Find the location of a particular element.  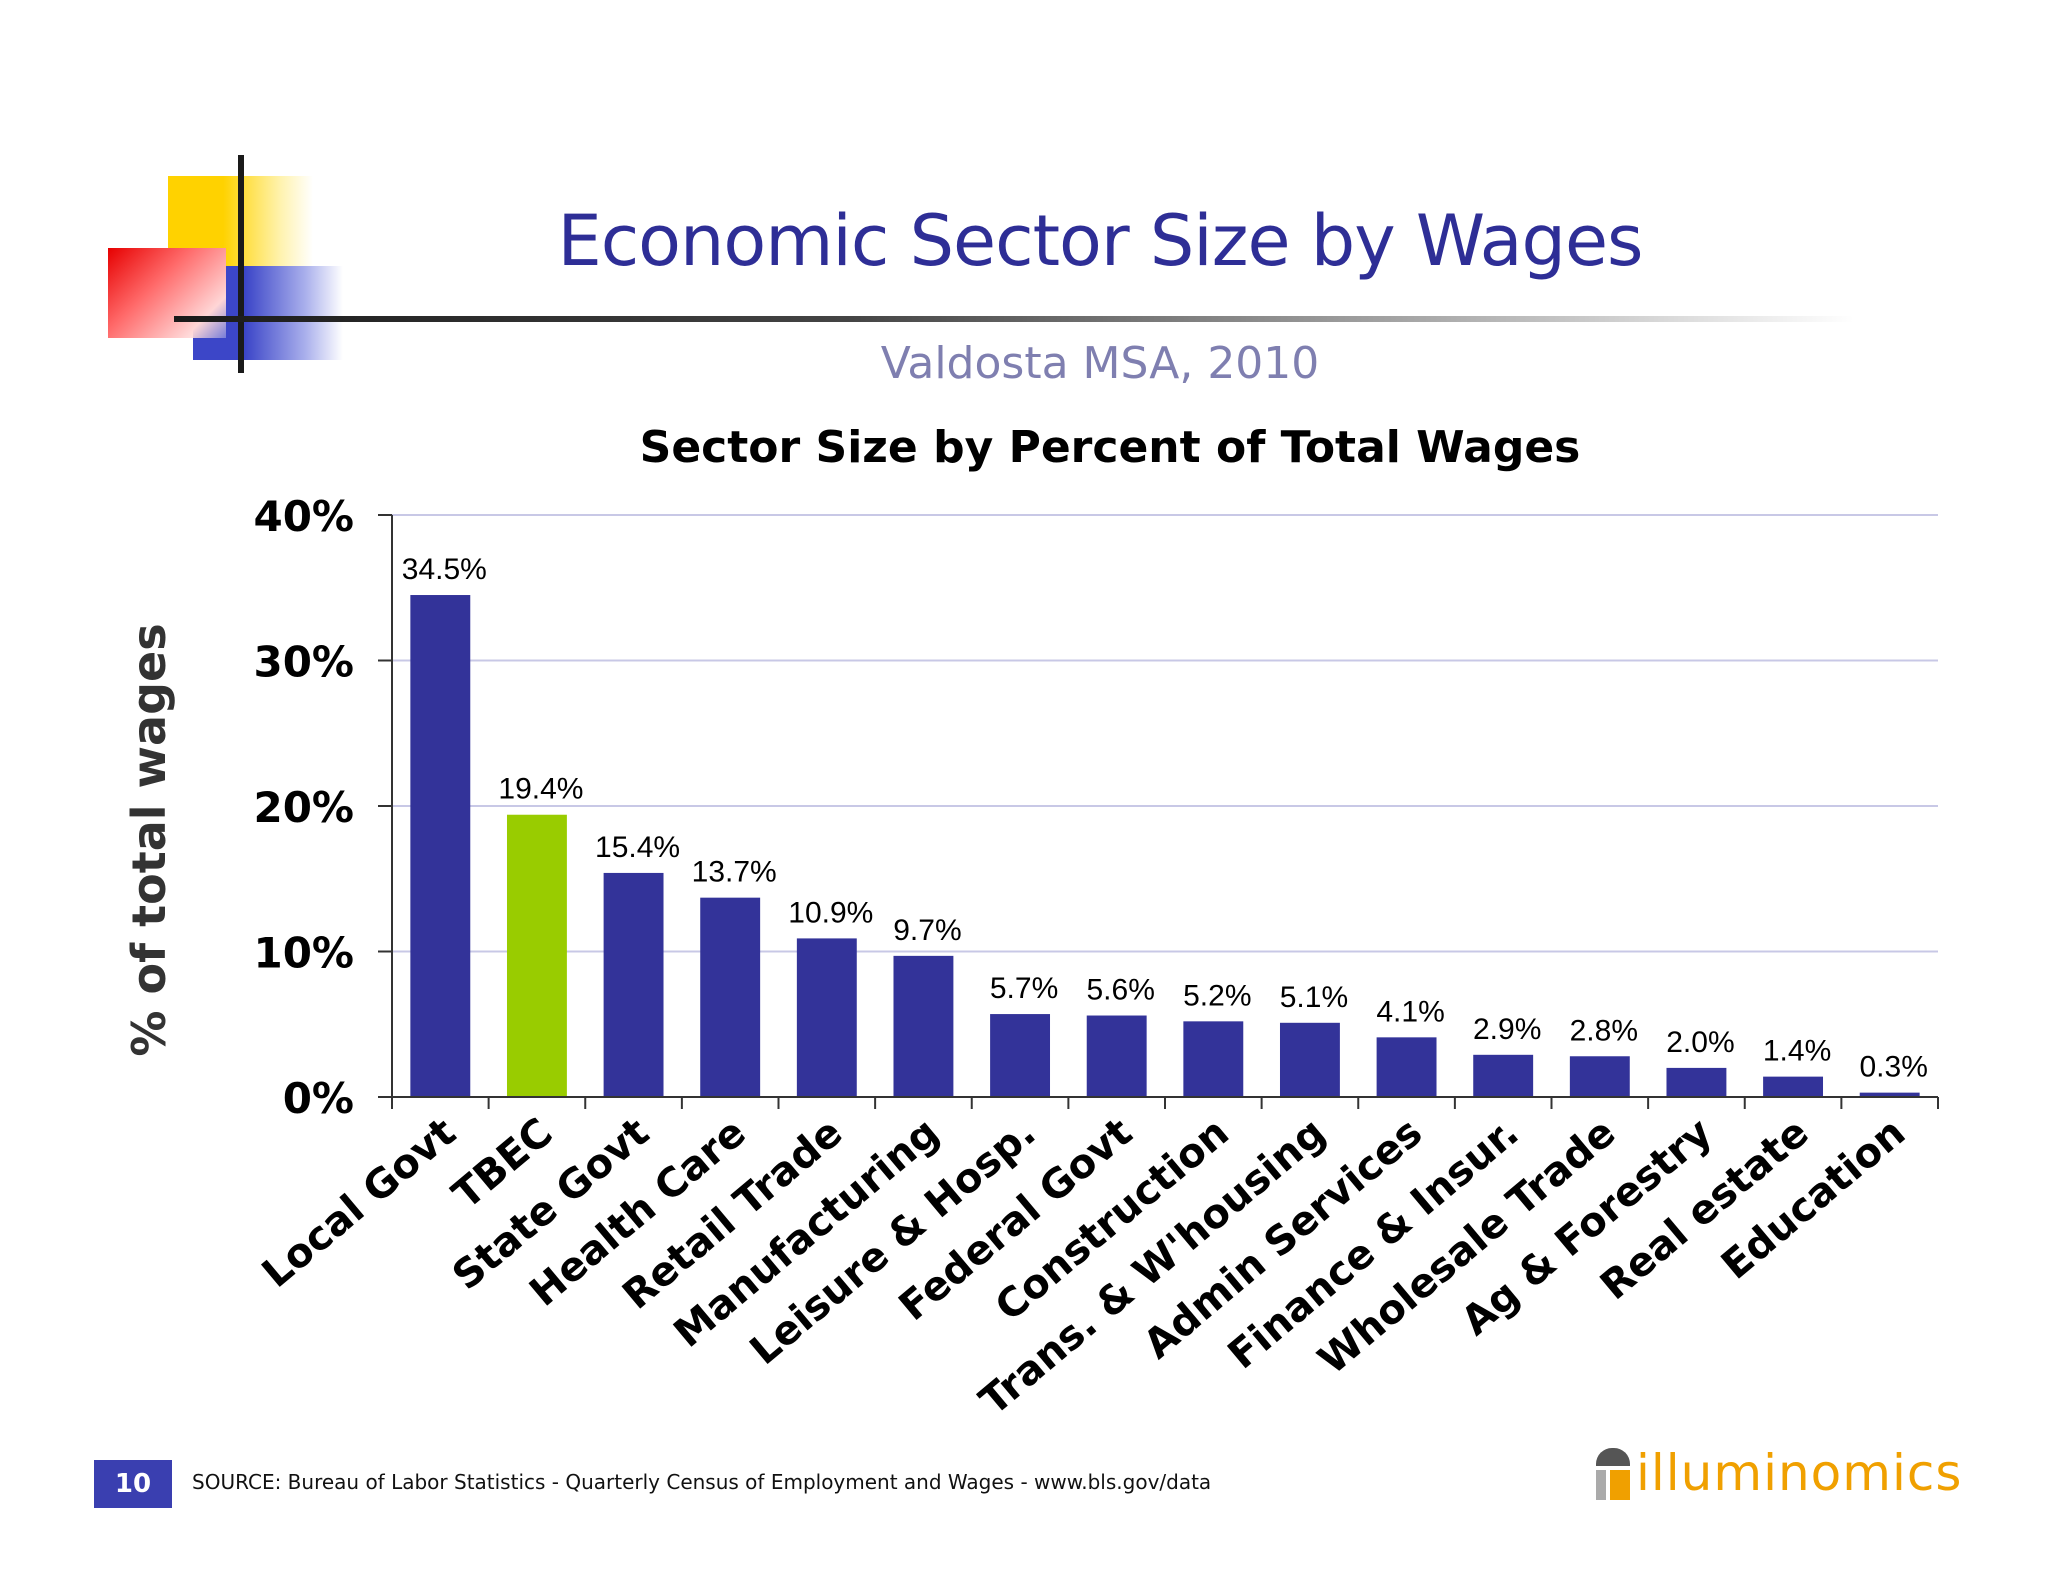

y-tick-label: 0% is located at coordinates (318, 1098).